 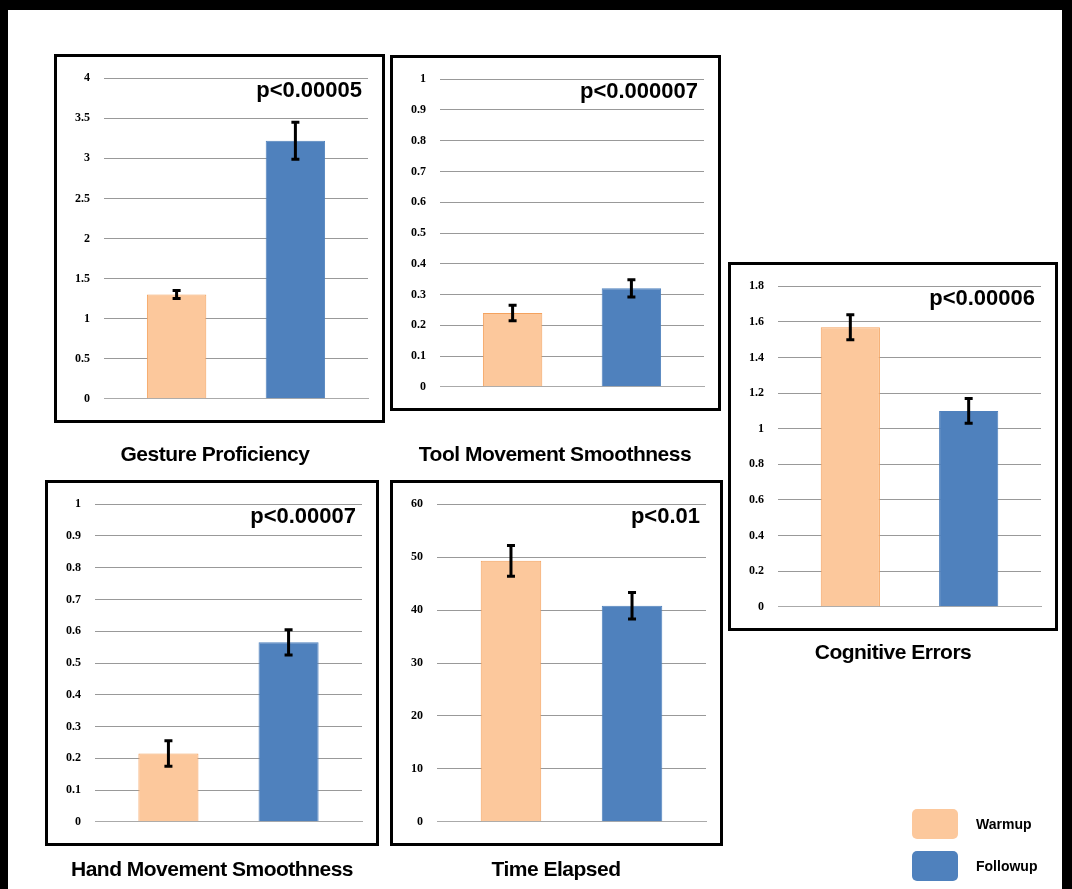 I want to click on annotation: p<0.00005, so click(x=309, y=90).